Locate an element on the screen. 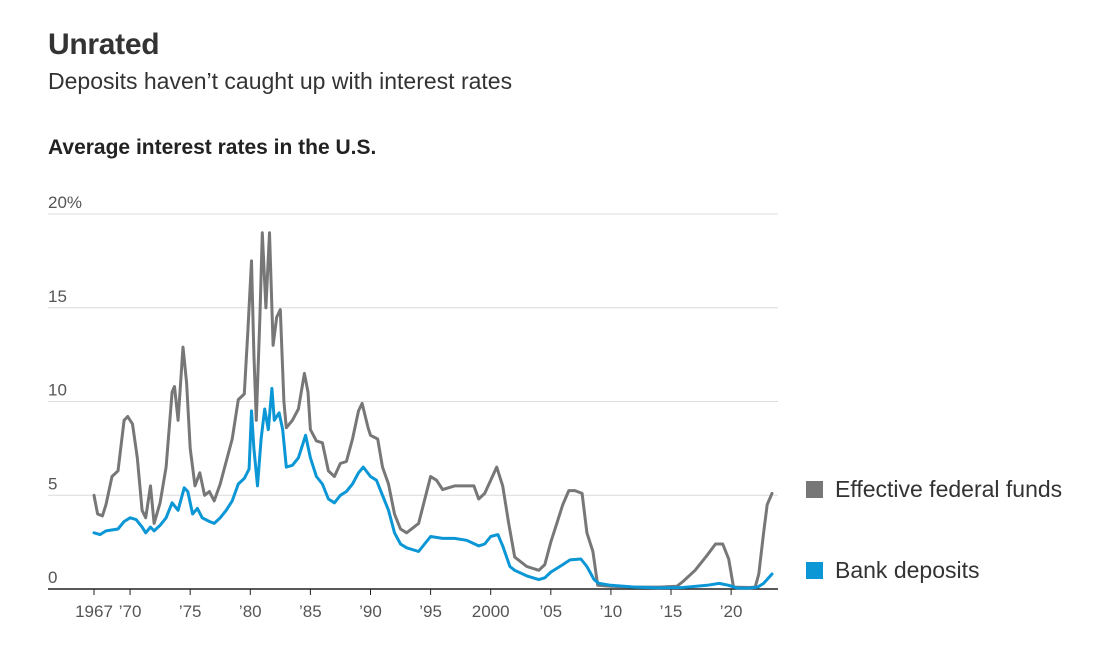 The width and height of the screenshot is (1097, 666). x-tick-label: ’85 is located at coordinates (310, 611).